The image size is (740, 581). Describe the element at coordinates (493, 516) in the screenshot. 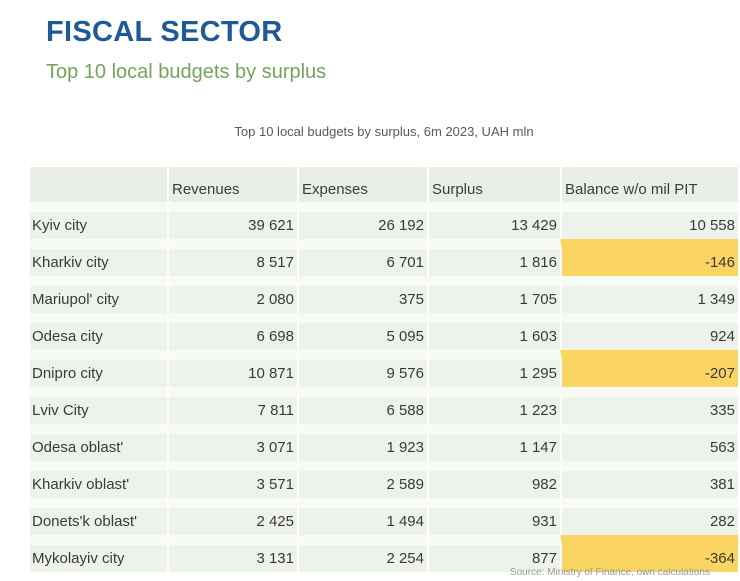

I see `surplus-cell: 931` at that location.